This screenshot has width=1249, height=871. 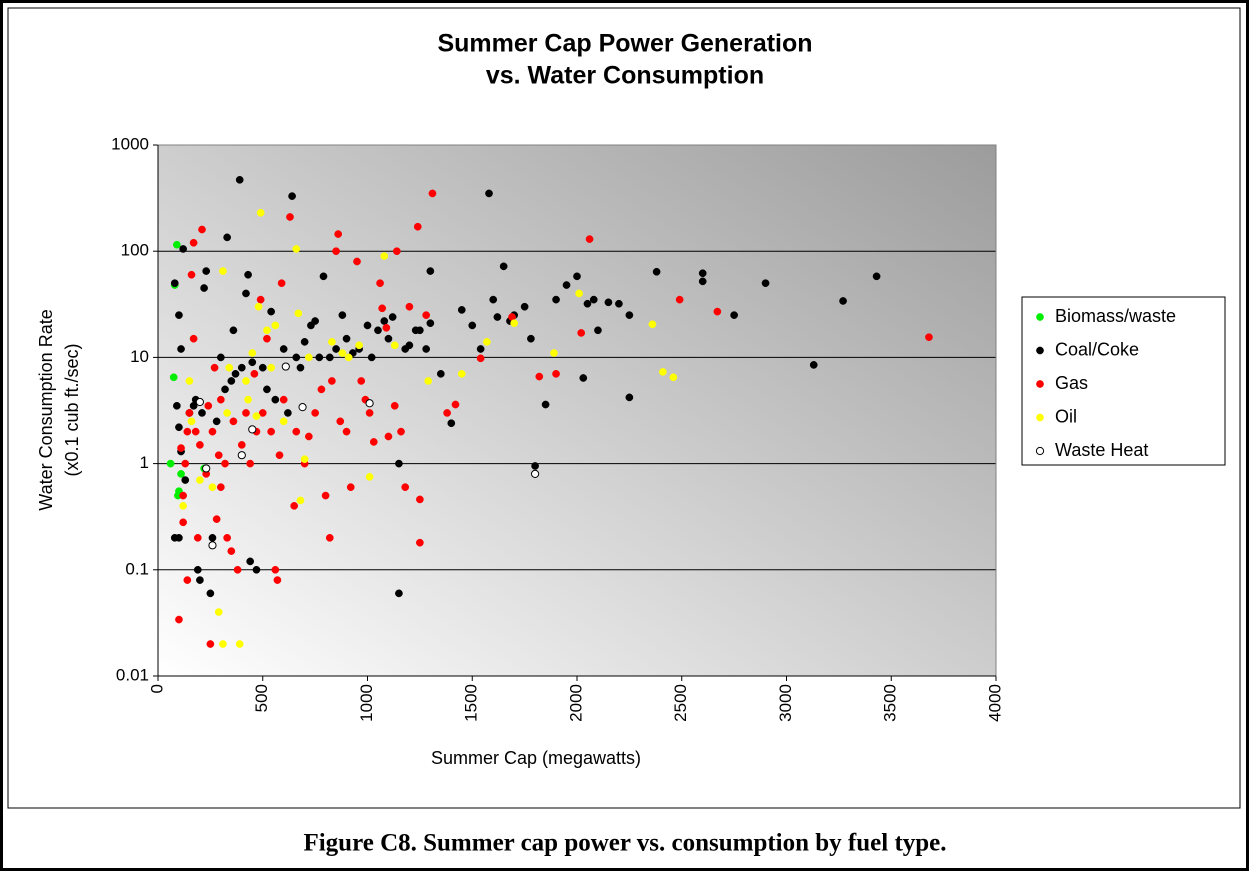 What do you see at coordinates (46, 409) in the screenshot?
I see `y-axis-label: Water Consumption Rate` at bounding box center [46, 409].